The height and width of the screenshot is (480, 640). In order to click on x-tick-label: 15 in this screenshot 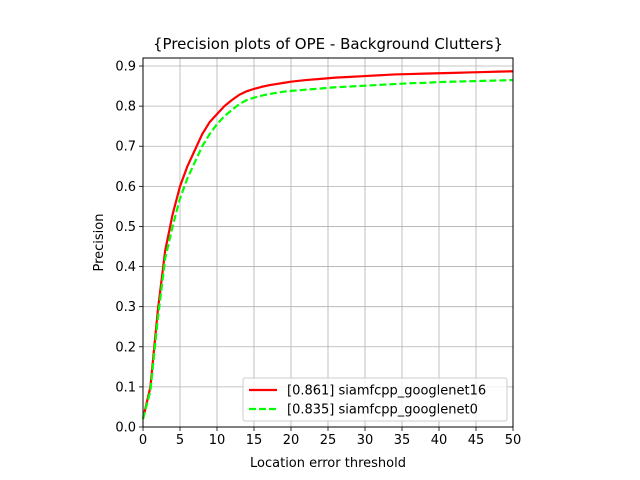, I will do `click(254, 440)`.